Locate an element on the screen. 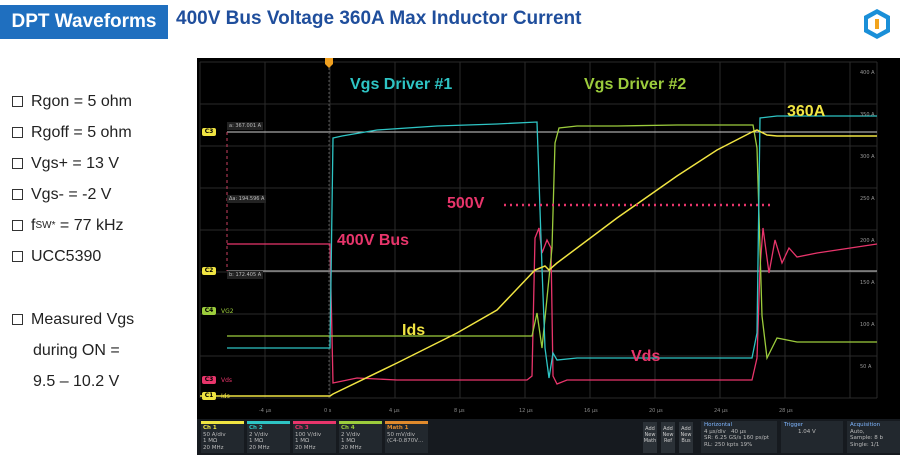 Image resolution: width=900 pixels, height=455 pixels. vds-label: Vds is located at coordinates (646, 356).